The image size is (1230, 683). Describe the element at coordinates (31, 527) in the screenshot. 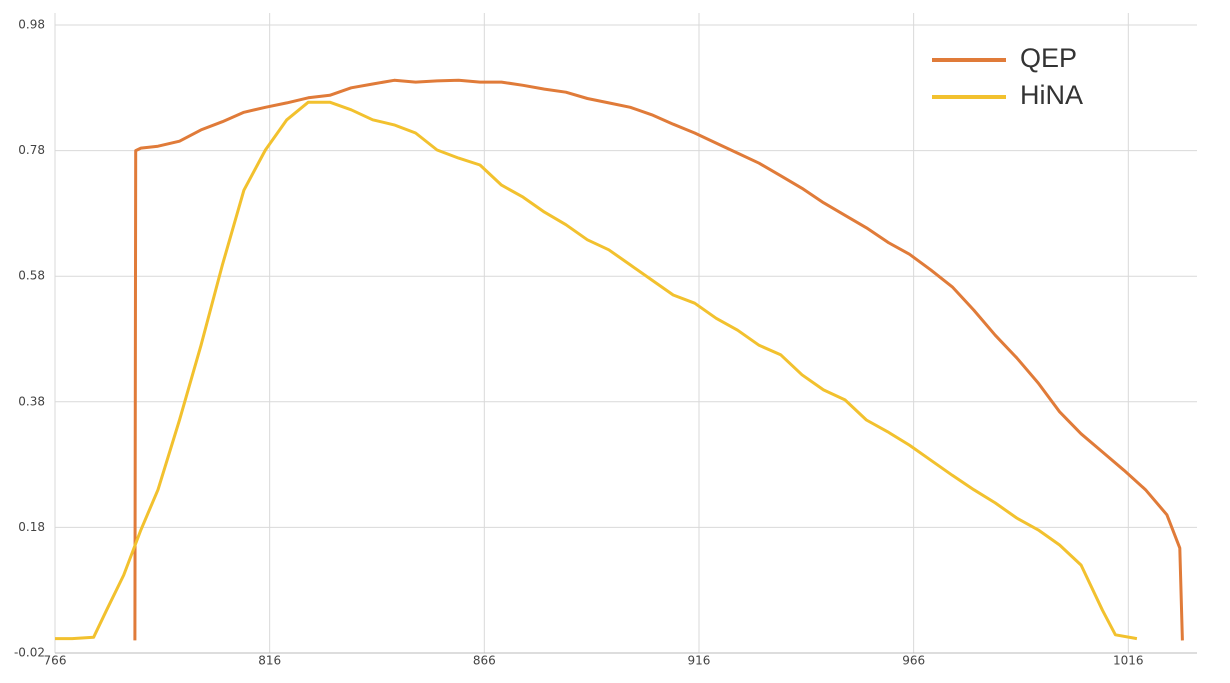

I see `y-tick-label: 0.18` at that location.